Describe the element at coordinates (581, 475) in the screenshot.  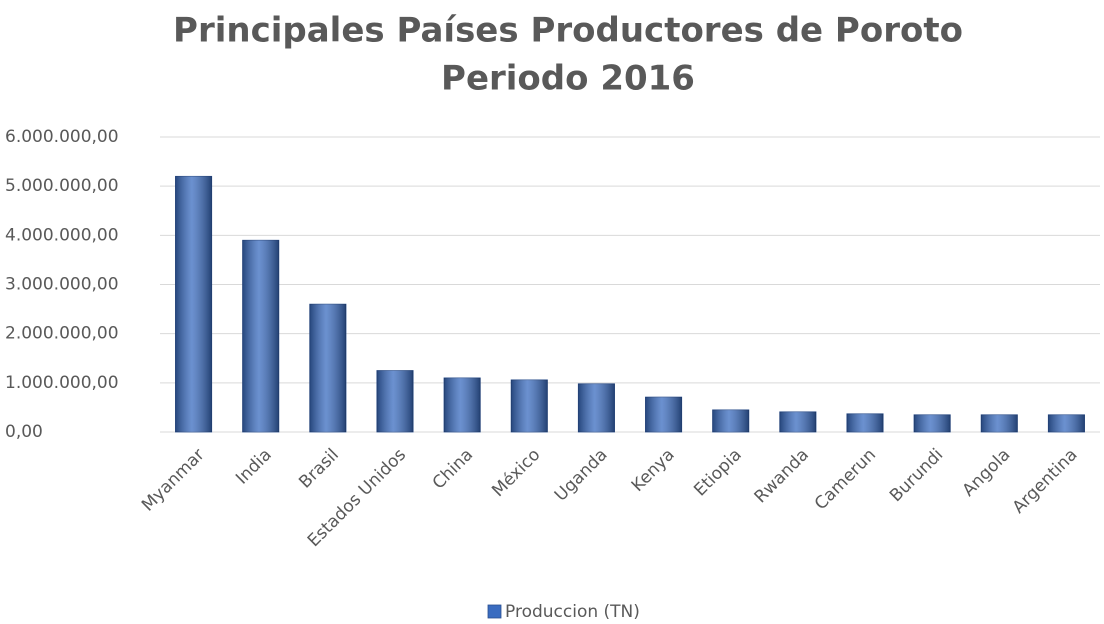
I see `x-tick-label: Uganda` at that location.